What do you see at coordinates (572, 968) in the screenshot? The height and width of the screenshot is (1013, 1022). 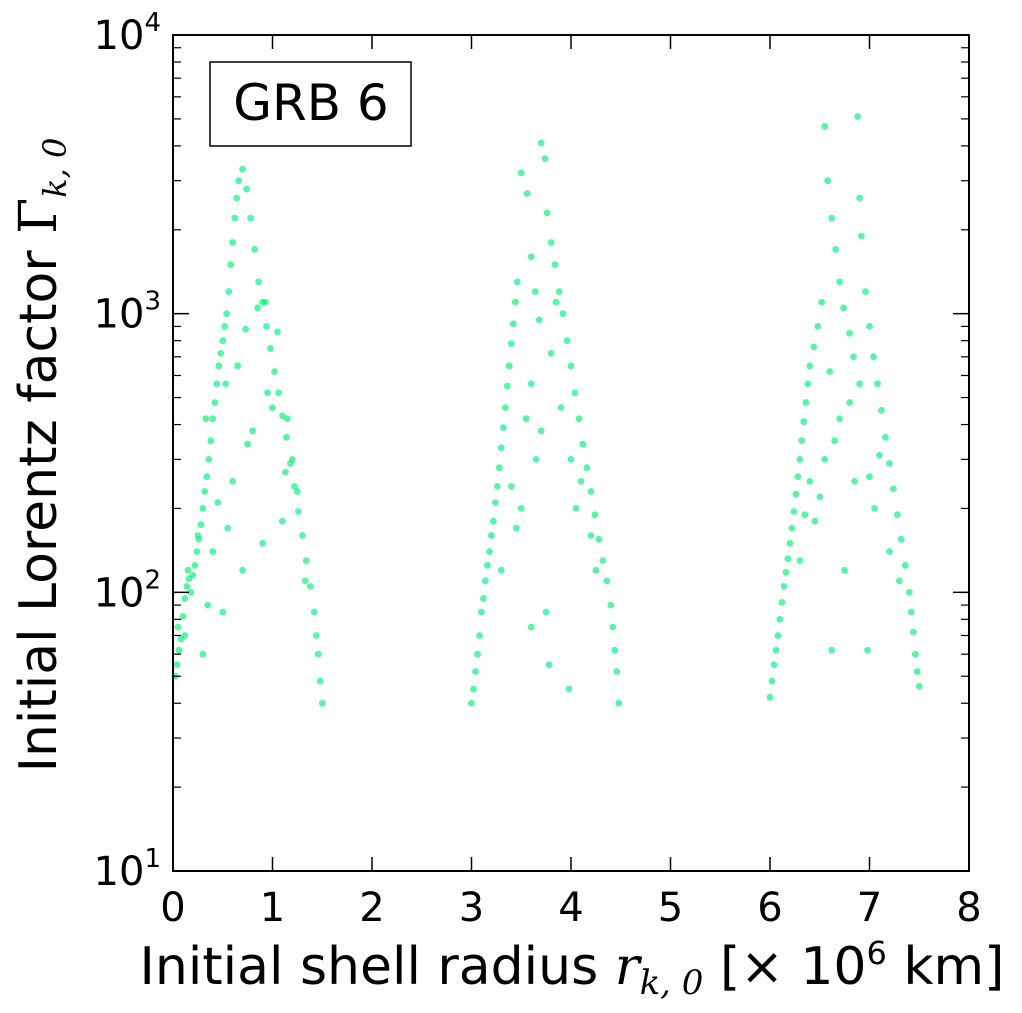 I see `x-axis-title: Initial shell radius rk, 0 [× 106 km]` at bounding box center [572, 968].